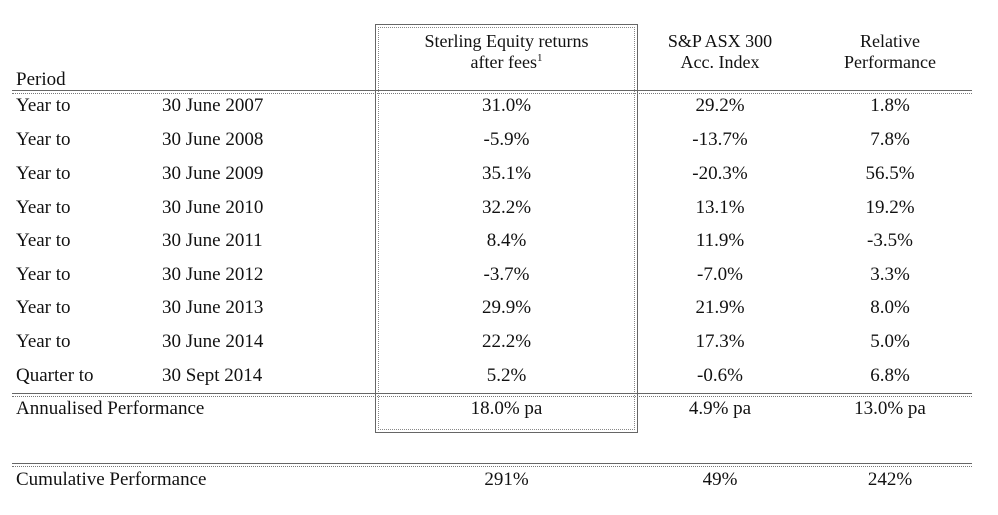 The width and height of the screenshot is (998, 515). I want to click on annualised-rule-dotted, so click(492, 396).